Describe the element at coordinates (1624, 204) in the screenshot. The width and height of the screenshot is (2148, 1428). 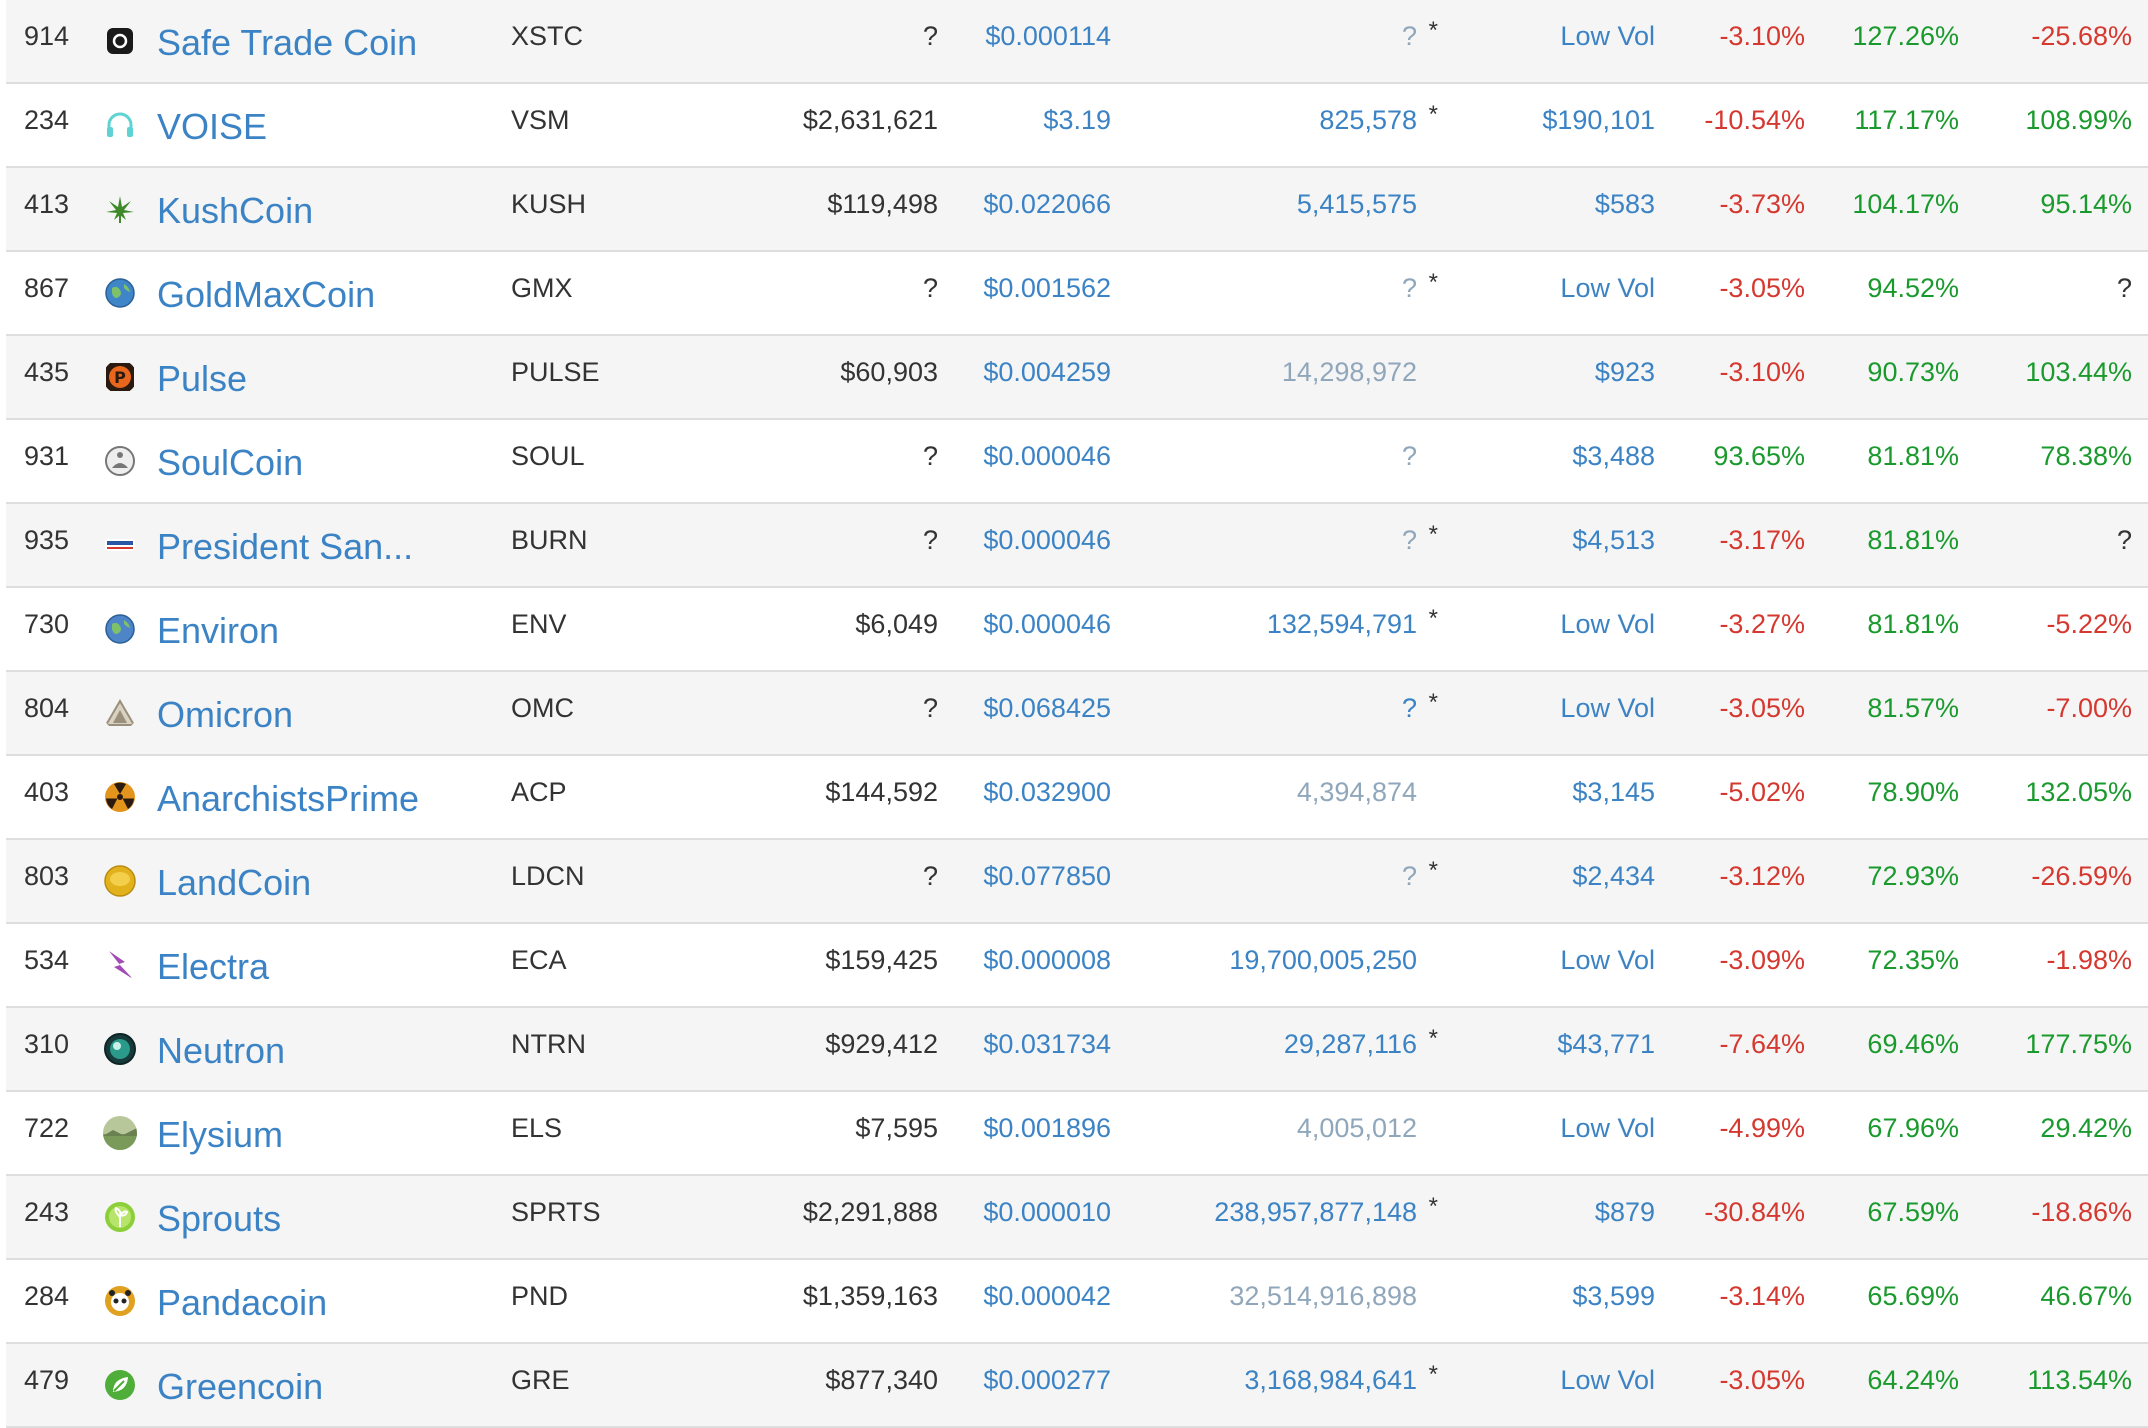
I see `volume-link: $583` at that location.